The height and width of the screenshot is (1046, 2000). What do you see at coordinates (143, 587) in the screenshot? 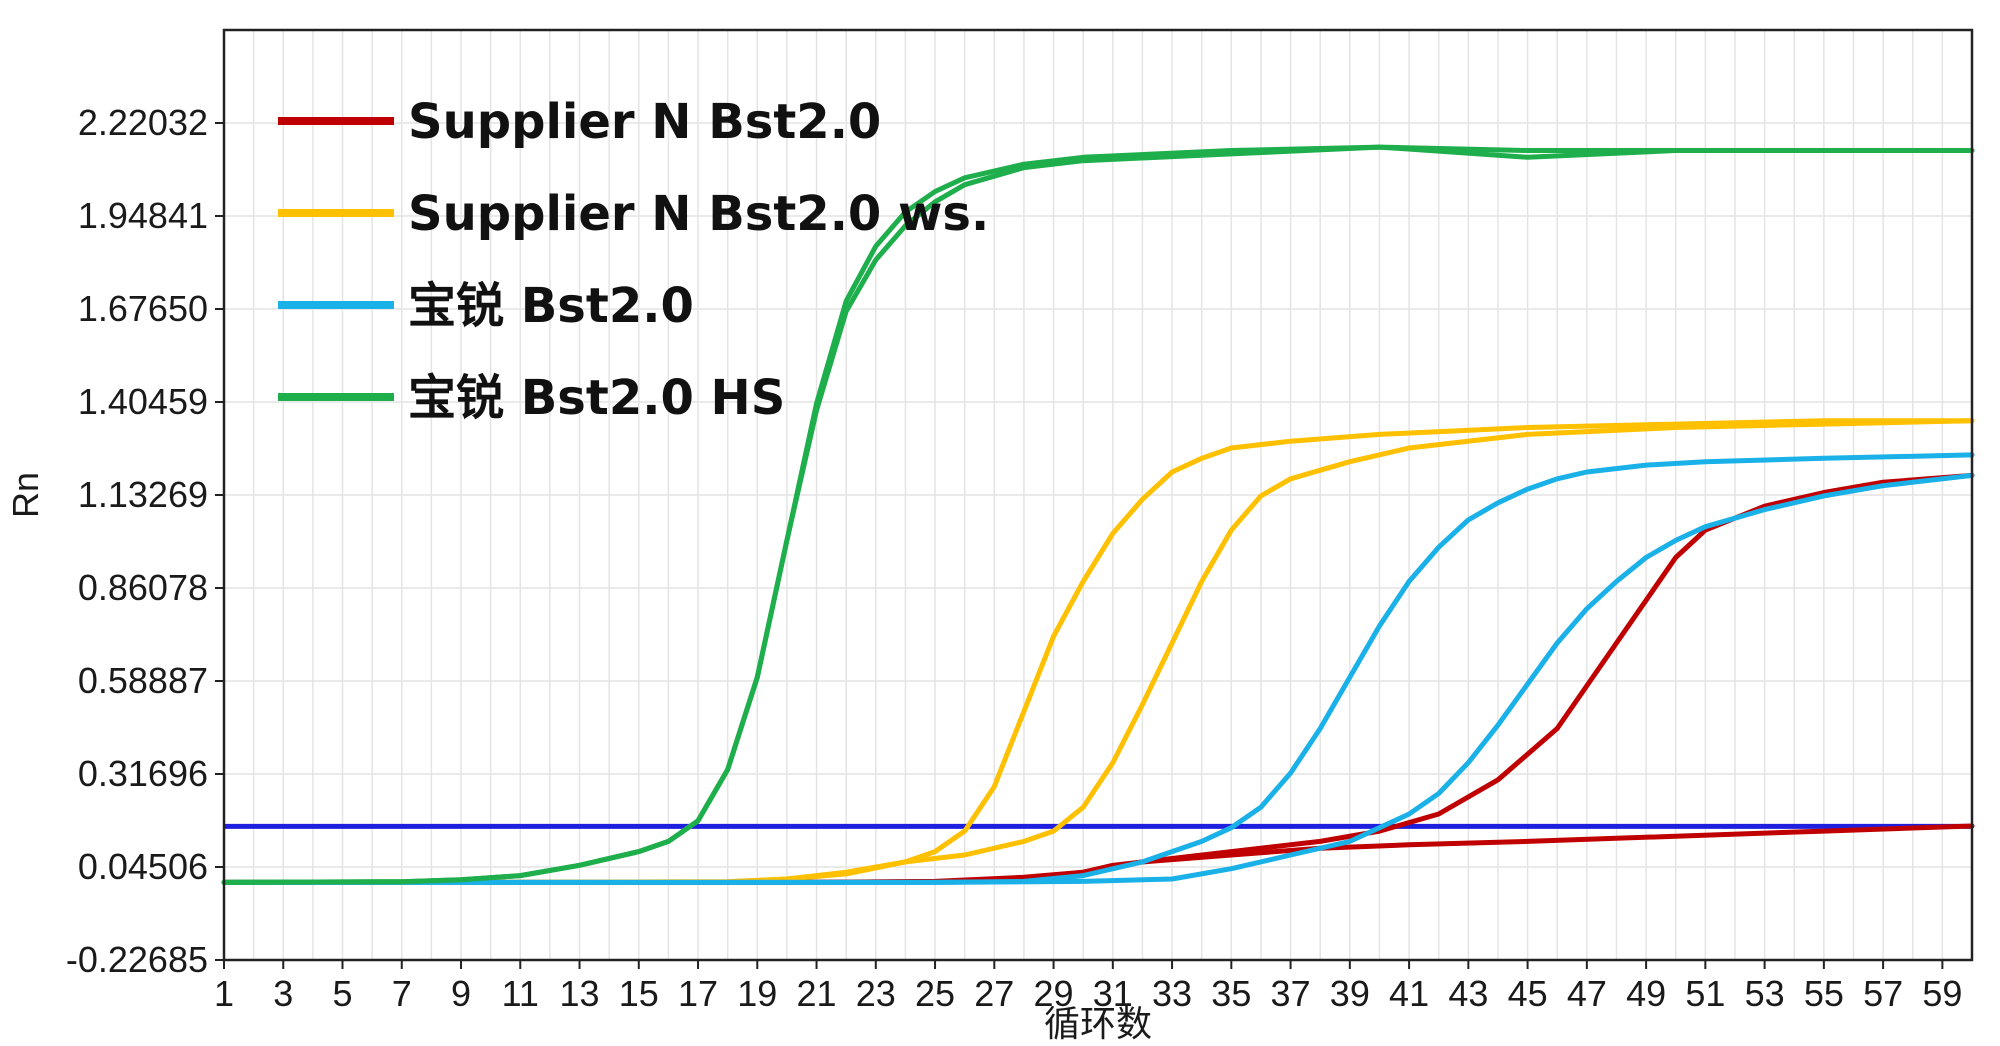
I see `y-tick-label: 0.86078` at bounding box center [143, 587].